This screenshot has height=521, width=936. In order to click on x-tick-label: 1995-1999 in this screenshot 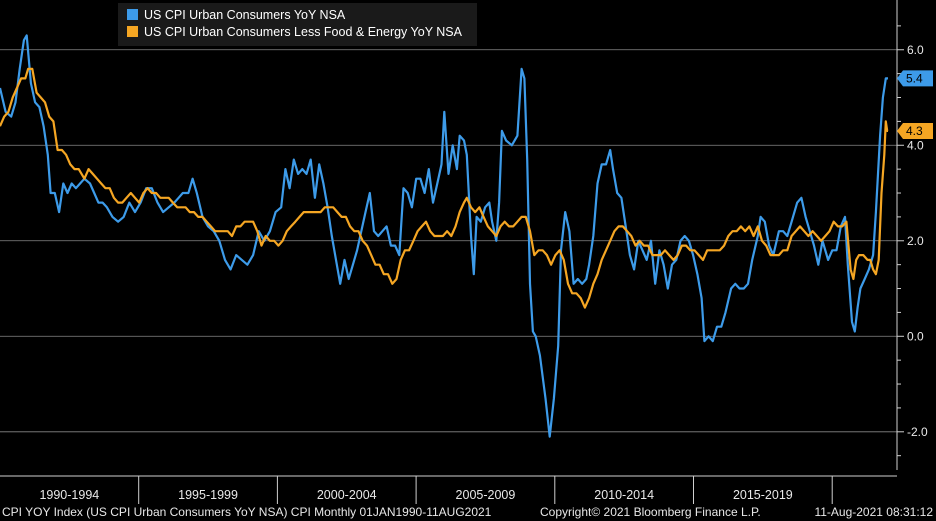, I will do `click(208, 495)`.